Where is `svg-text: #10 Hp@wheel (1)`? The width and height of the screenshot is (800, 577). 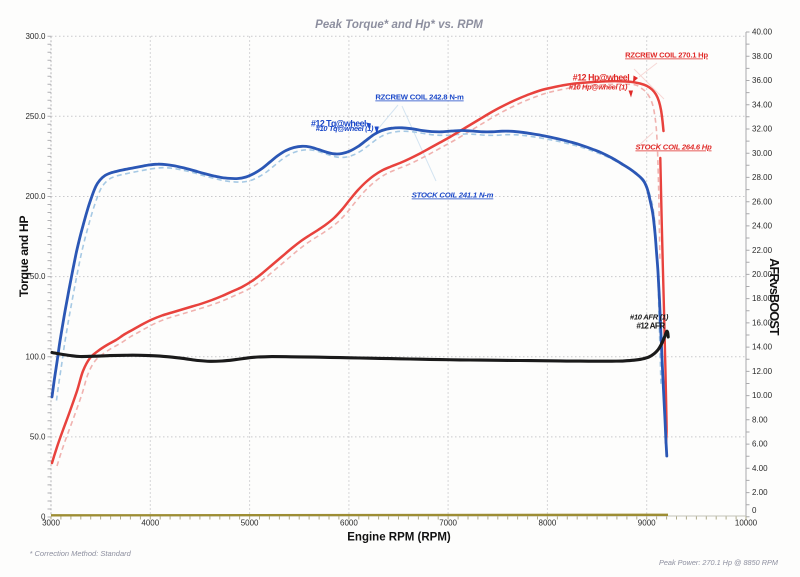
svg-text: #10 Hp@wheel (1) is located at coordinates (598, 87).